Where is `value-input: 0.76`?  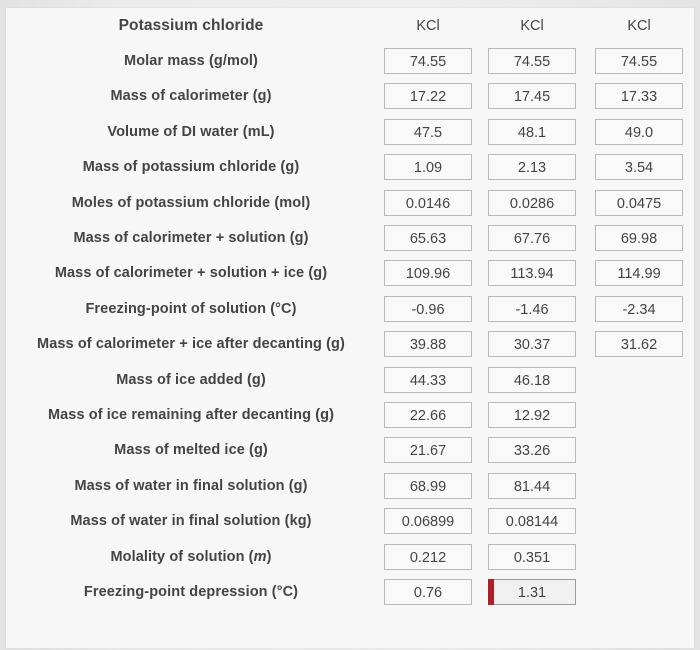
value-input: 0.76 is located at coordinates (428, 591).